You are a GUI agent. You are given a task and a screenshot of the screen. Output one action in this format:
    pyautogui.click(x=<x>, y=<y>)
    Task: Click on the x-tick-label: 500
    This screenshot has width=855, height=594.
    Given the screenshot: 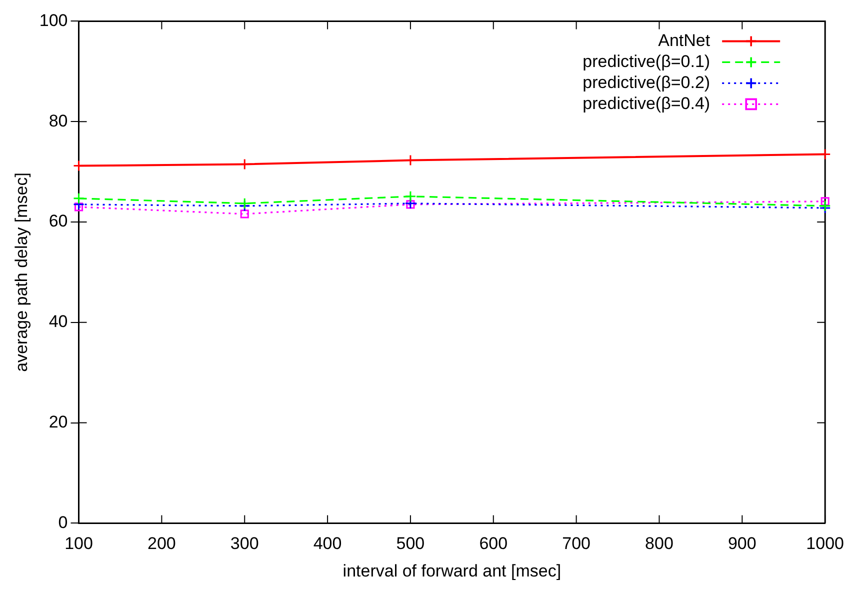 What is the action you would take?
    pyautogui.click(x=410, y=544)
    